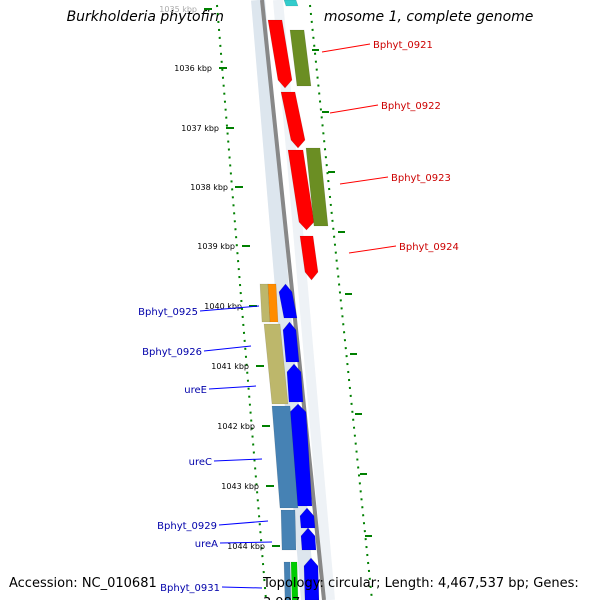 This screenshot has height=600, width=600. I want to click on inner-dotted-boundary, so click(241, 302).